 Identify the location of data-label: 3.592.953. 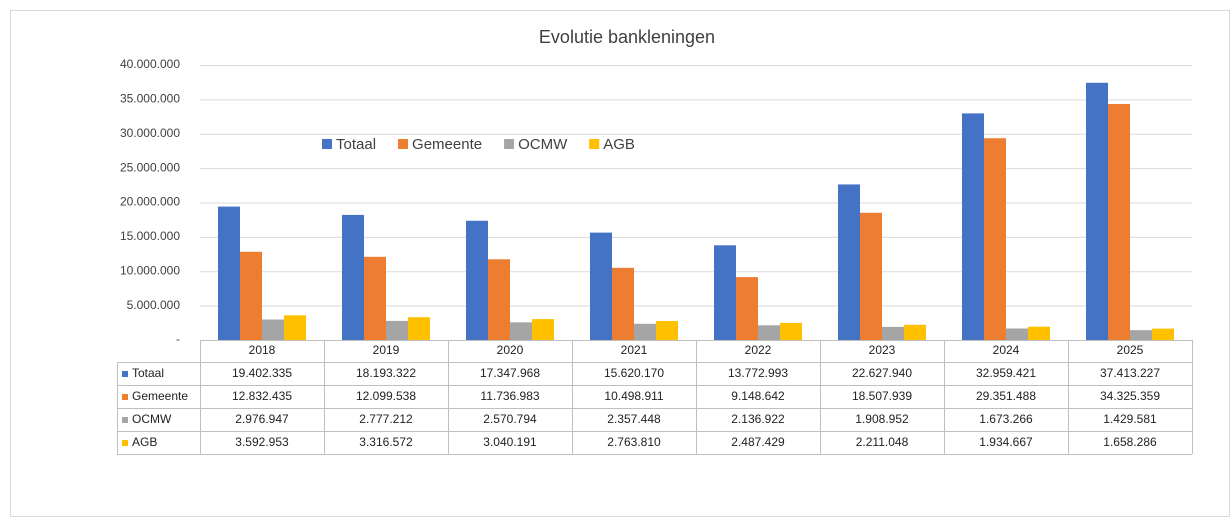
(262, 442).